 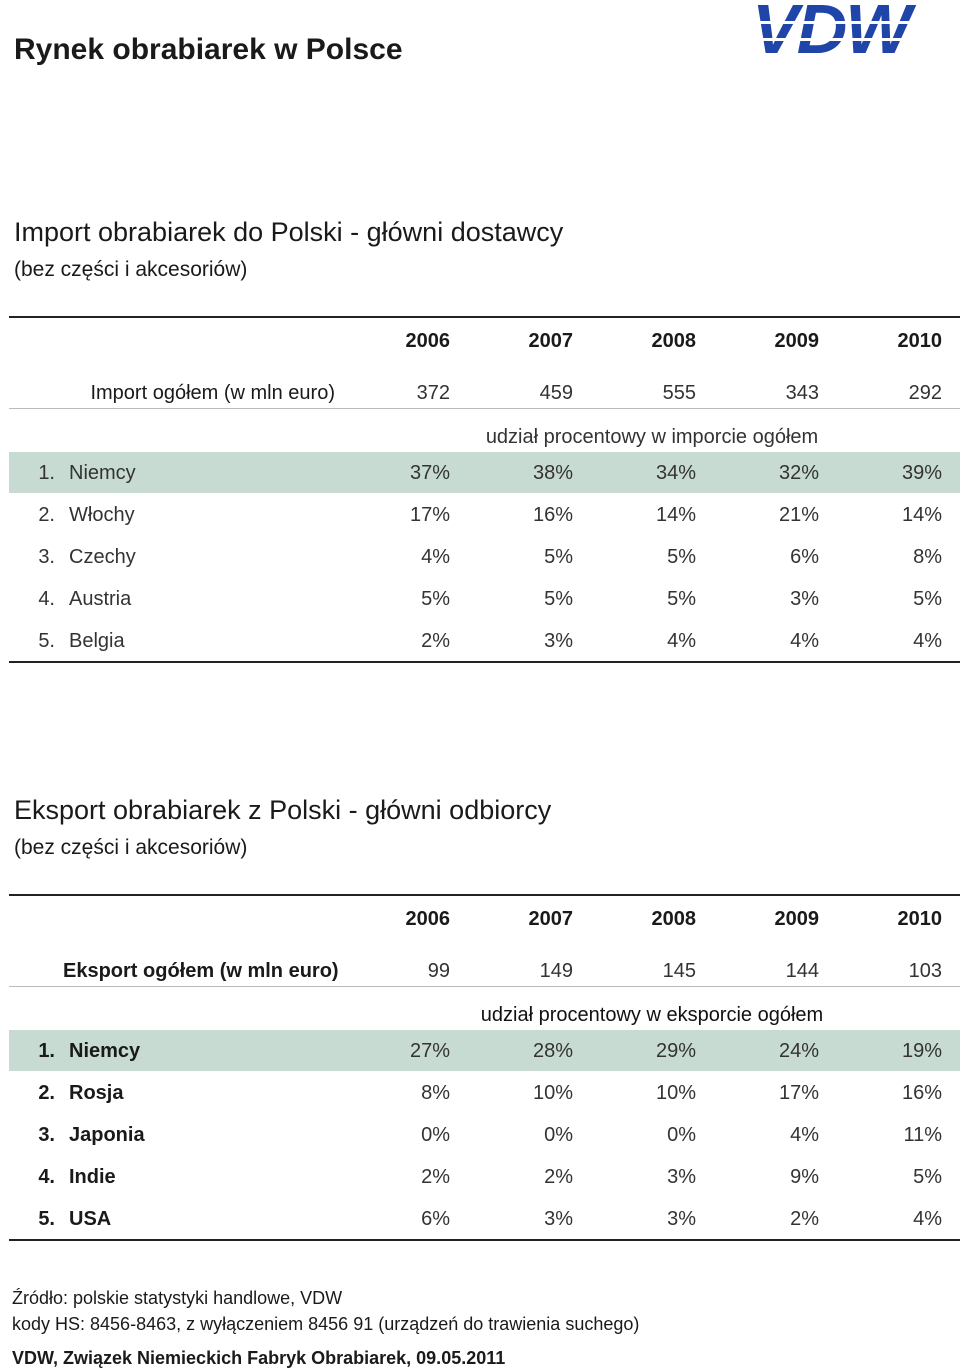 I want to click on row-name: Indie, so click(x=92, y=1177).